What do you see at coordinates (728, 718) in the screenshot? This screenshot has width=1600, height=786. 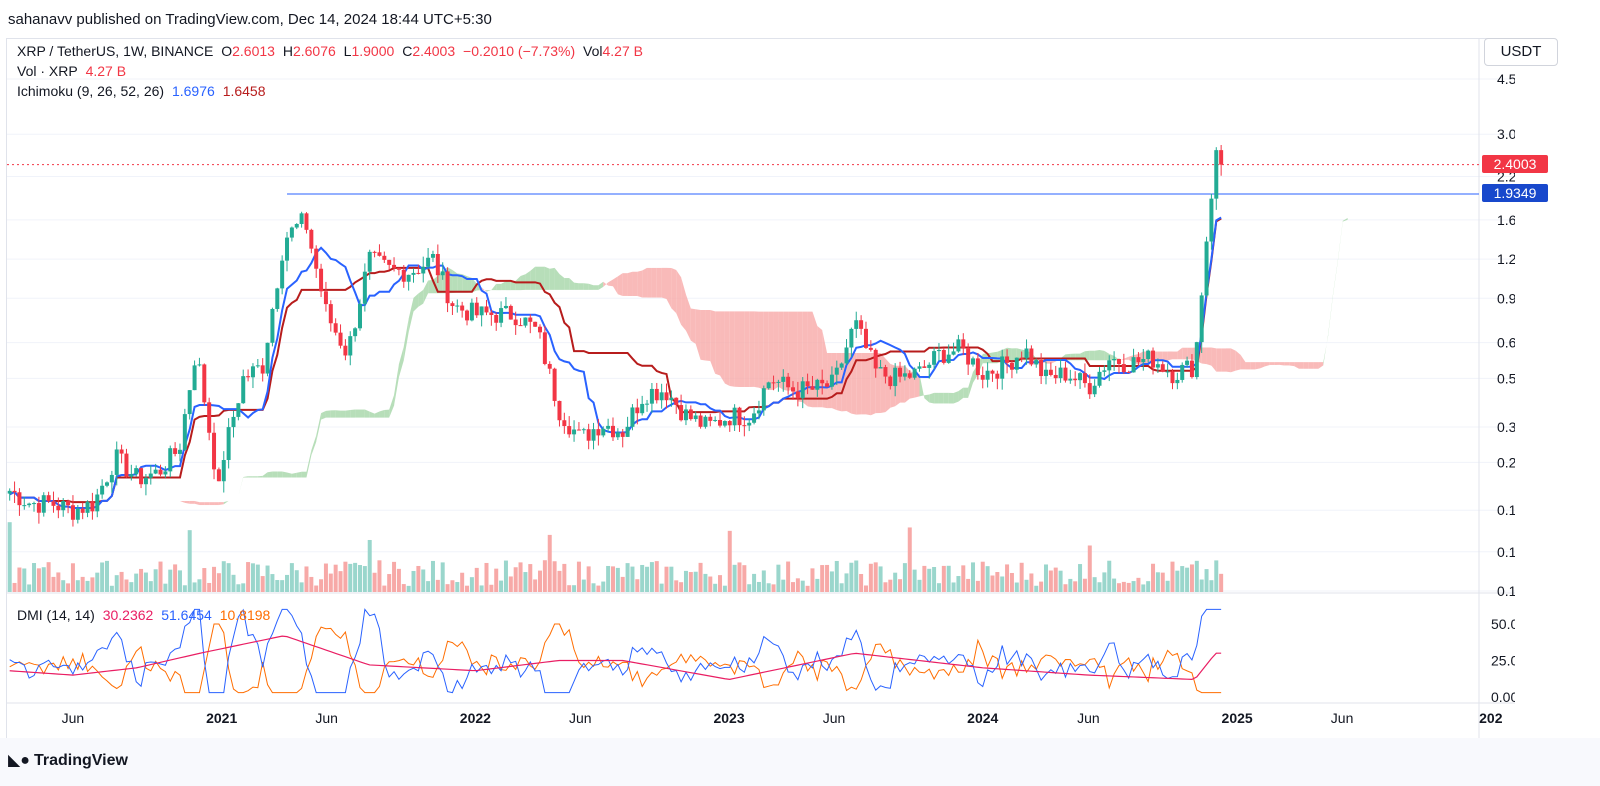 I see `x-tick-label: 2023` at bounding box center [728, 718].